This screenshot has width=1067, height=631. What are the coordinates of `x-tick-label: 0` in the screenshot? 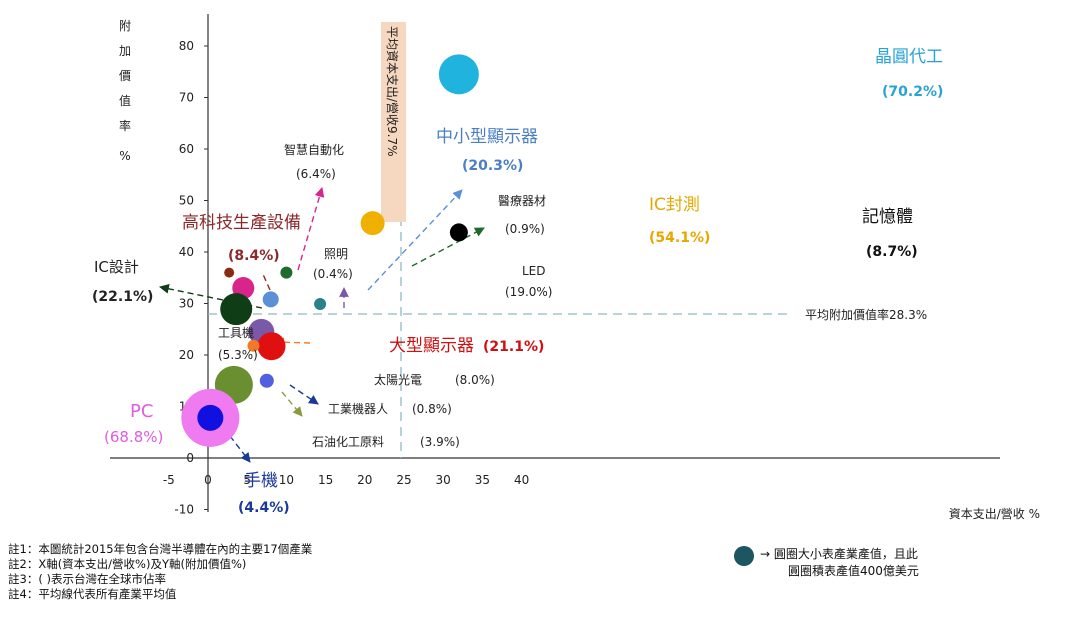 It's located at (208, 480).